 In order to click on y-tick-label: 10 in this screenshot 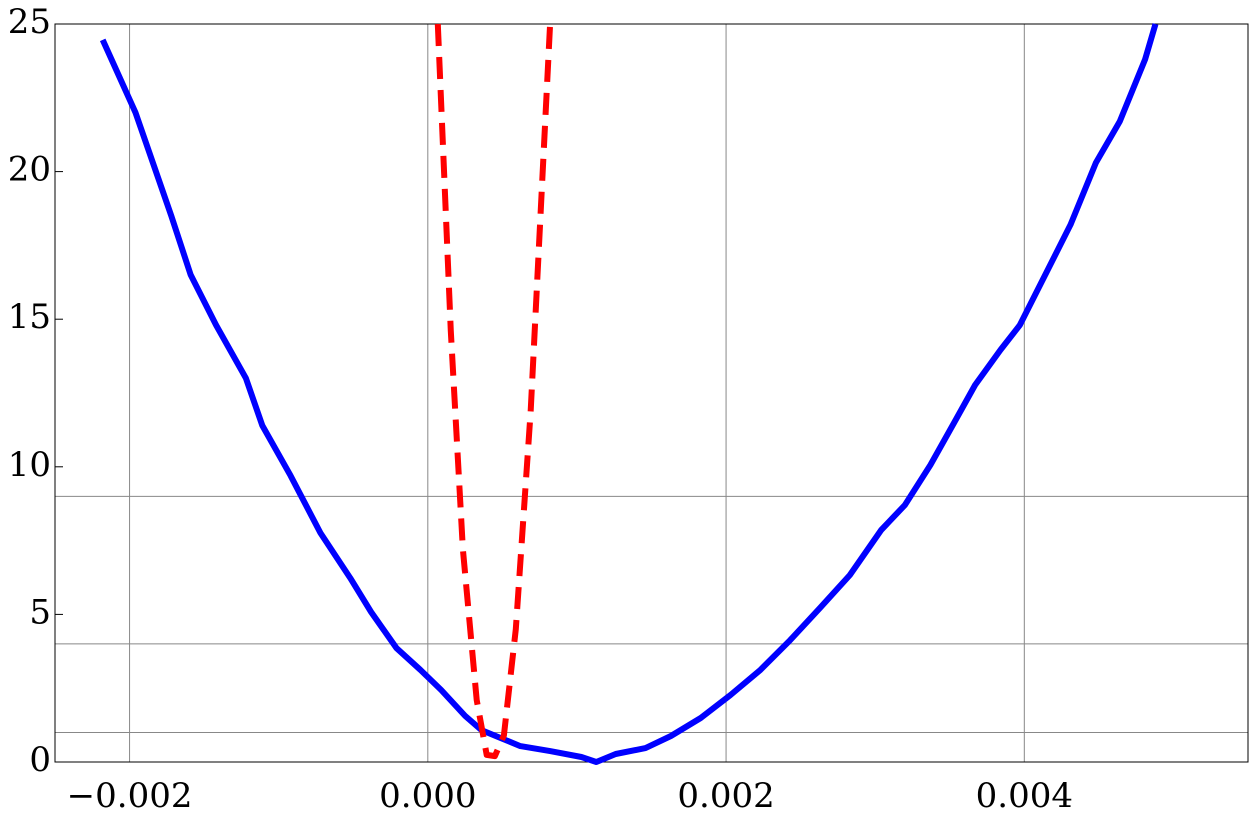, I will do `click(29, 465)`.